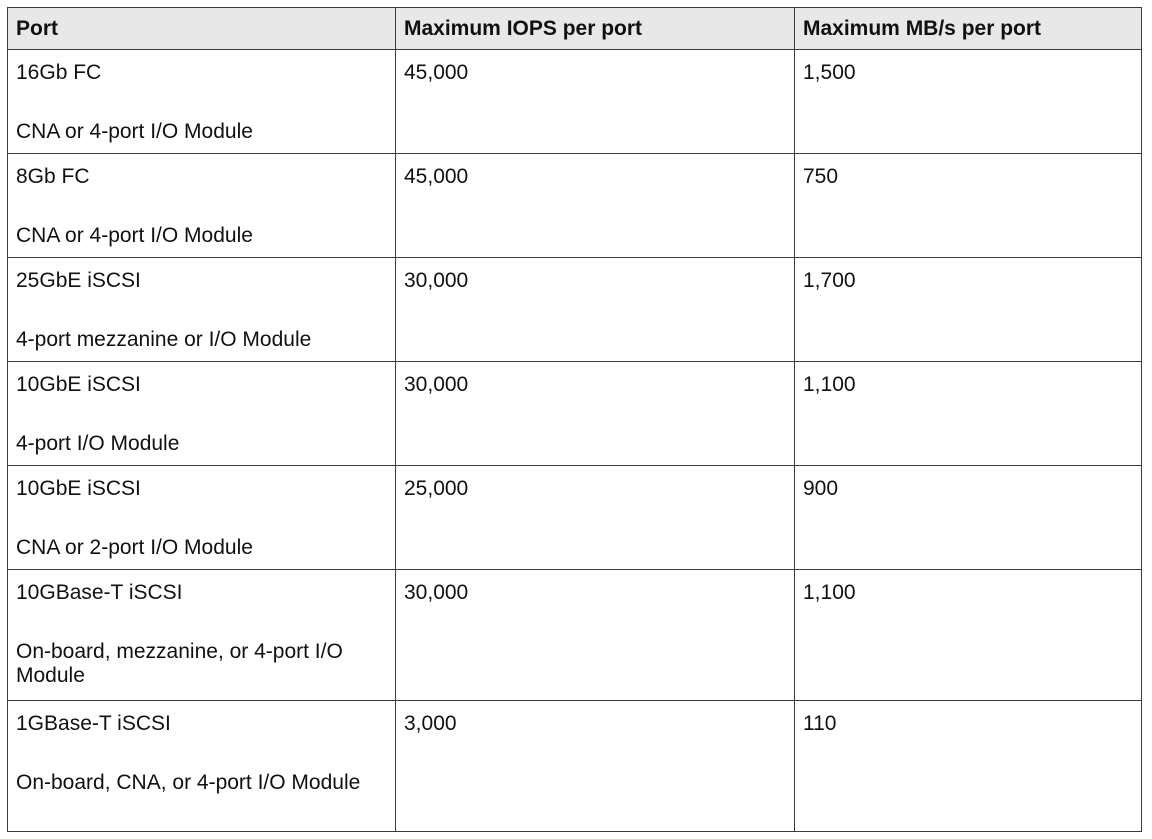 The height and width of the screenshot is (839, 1152). What do you see at coordinates (968, 517) in the screenshot?
I see `mbs-cell: 900` at bounding box center [968, 517].